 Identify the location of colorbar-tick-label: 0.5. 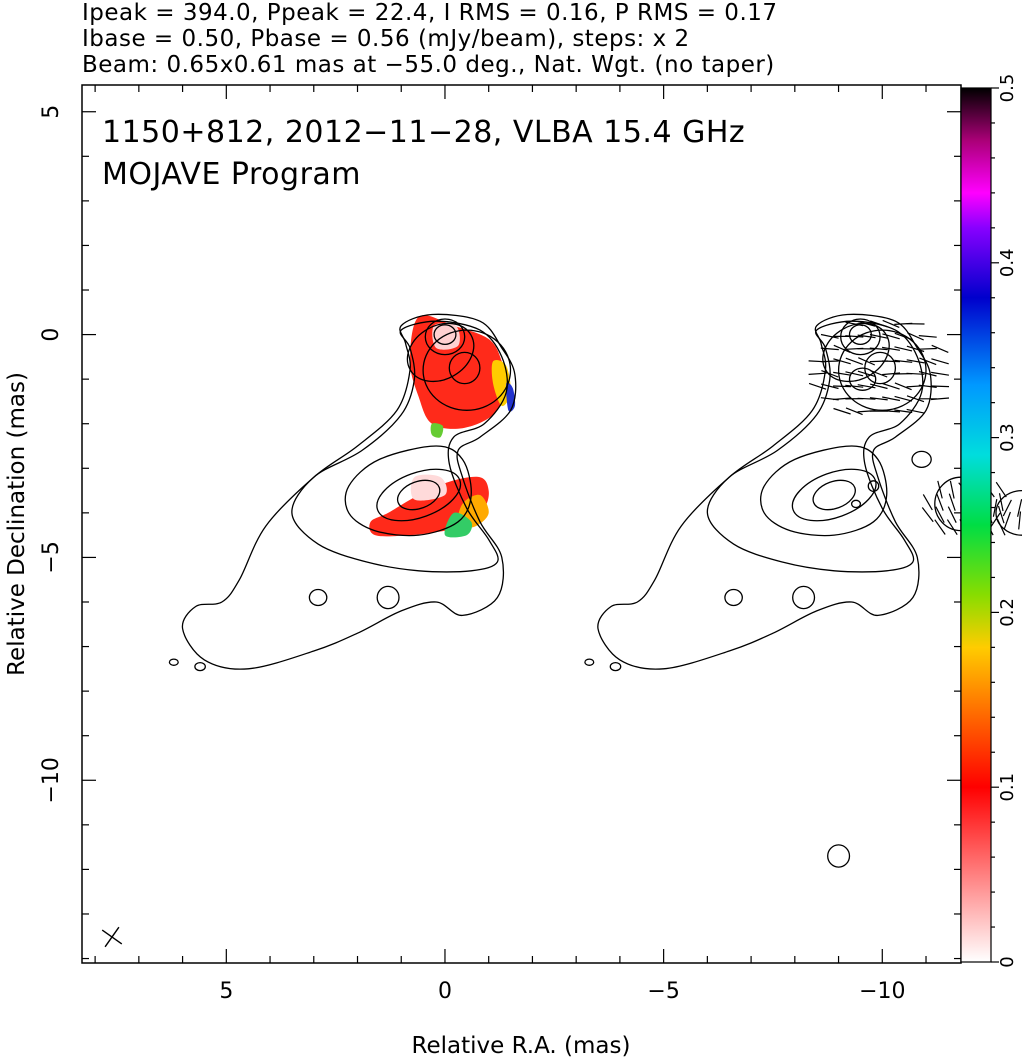
(1007, 88).